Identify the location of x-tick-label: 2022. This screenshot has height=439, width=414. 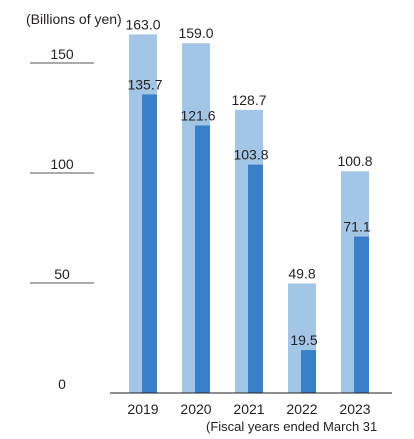
(301, 409).